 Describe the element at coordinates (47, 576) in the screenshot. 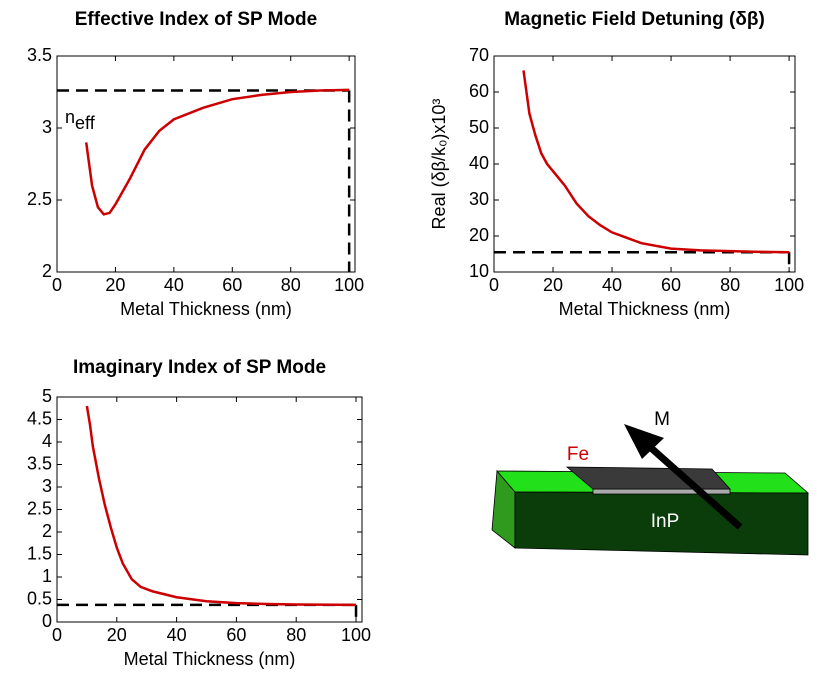

I see `y-tick-label: 1` at that location.